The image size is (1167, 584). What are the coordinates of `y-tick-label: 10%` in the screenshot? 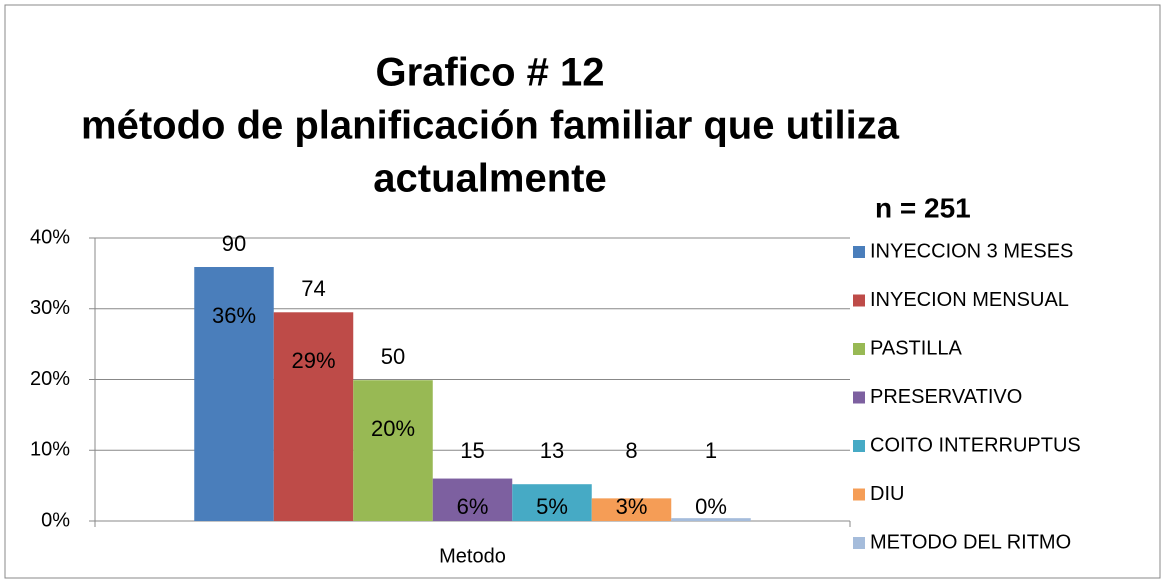 It's located at (50, 450).